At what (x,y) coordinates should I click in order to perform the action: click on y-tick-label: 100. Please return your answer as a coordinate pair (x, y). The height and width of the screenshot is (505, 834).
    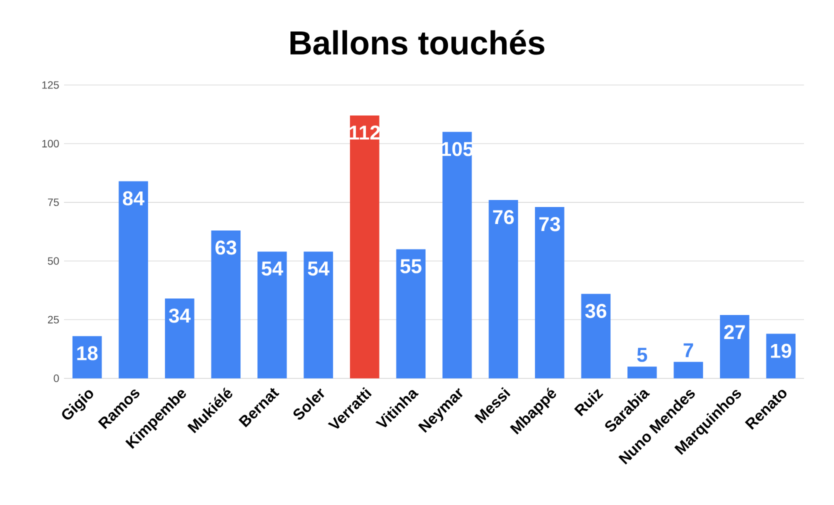
    Looking at the image, I should click on (50, 144).